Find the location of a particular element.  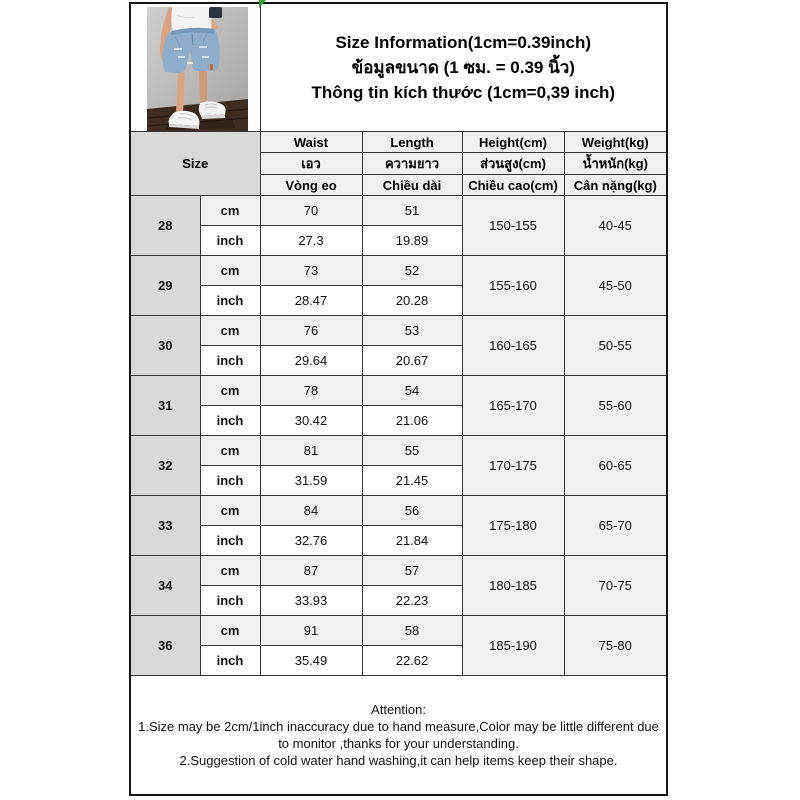

size-value: 32 is located at coordinates (165, 465).